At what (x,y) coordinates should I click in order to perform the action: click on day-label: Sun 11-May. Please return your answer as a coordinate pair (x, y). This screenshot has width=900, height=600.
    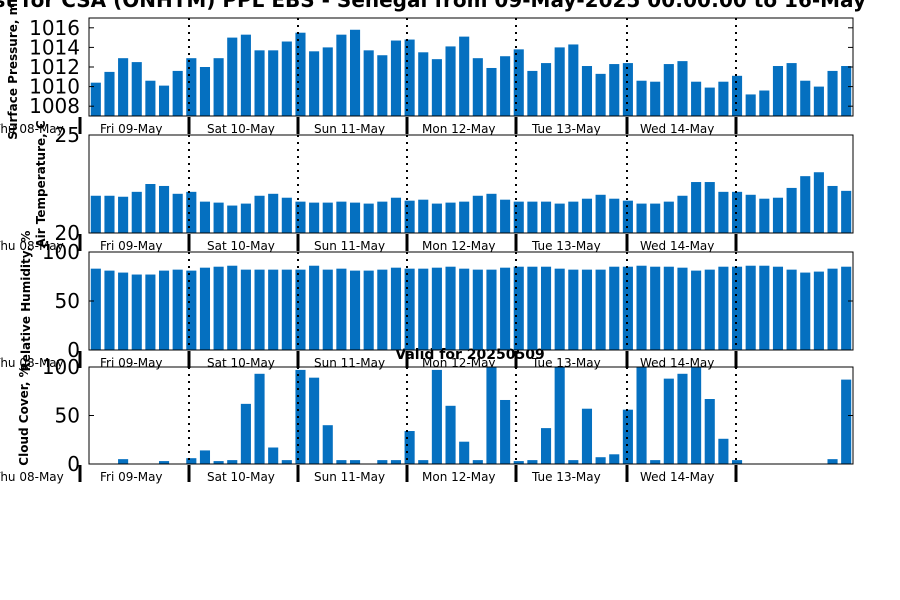
    Looking at the image, I should click on (349, 363).